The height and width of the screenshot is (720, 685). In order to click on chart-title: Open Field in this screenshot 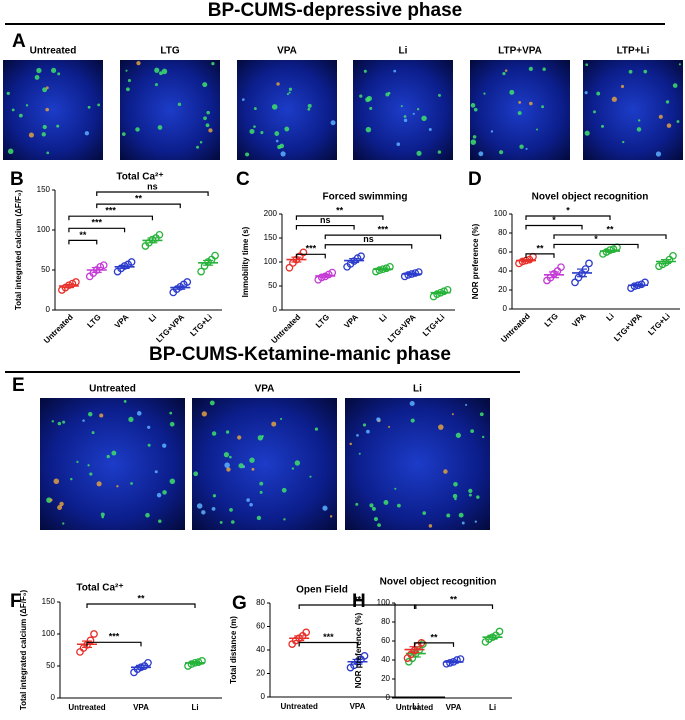, I will do `click(322, 590)`.